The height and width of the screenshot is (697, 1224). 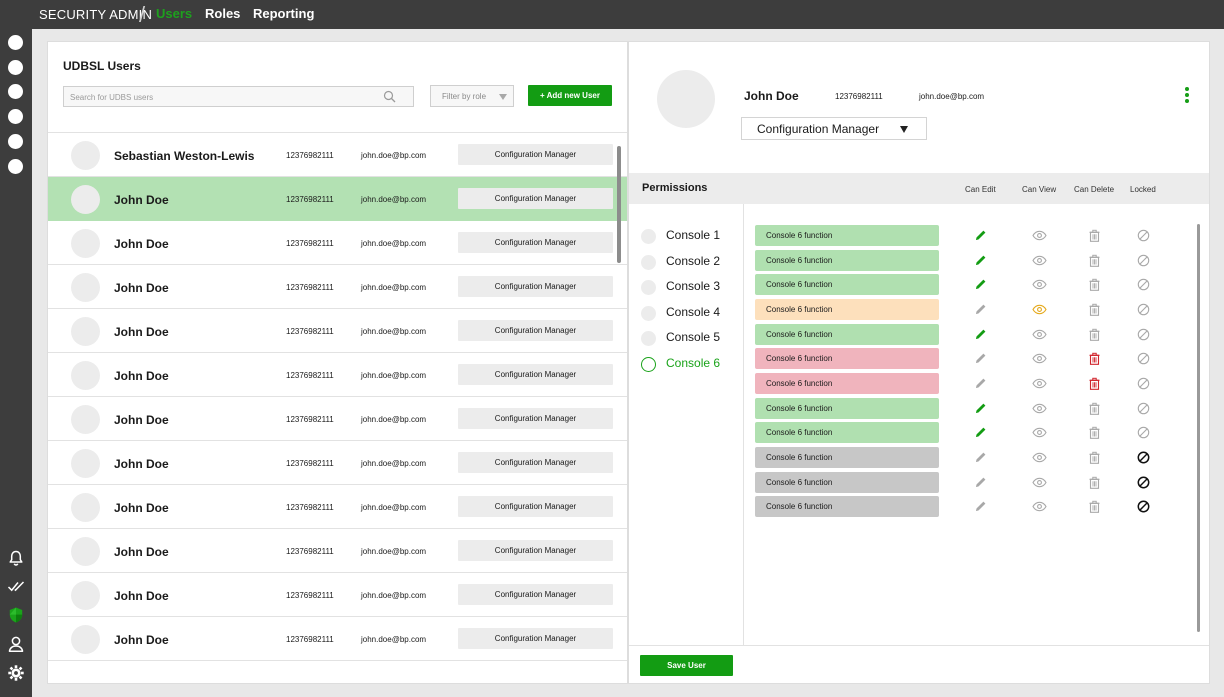 What do you see at coordinates (834, 128) in the screenshot?
I see `role-select: Configuration Manager` at bounding box center [834, 128].